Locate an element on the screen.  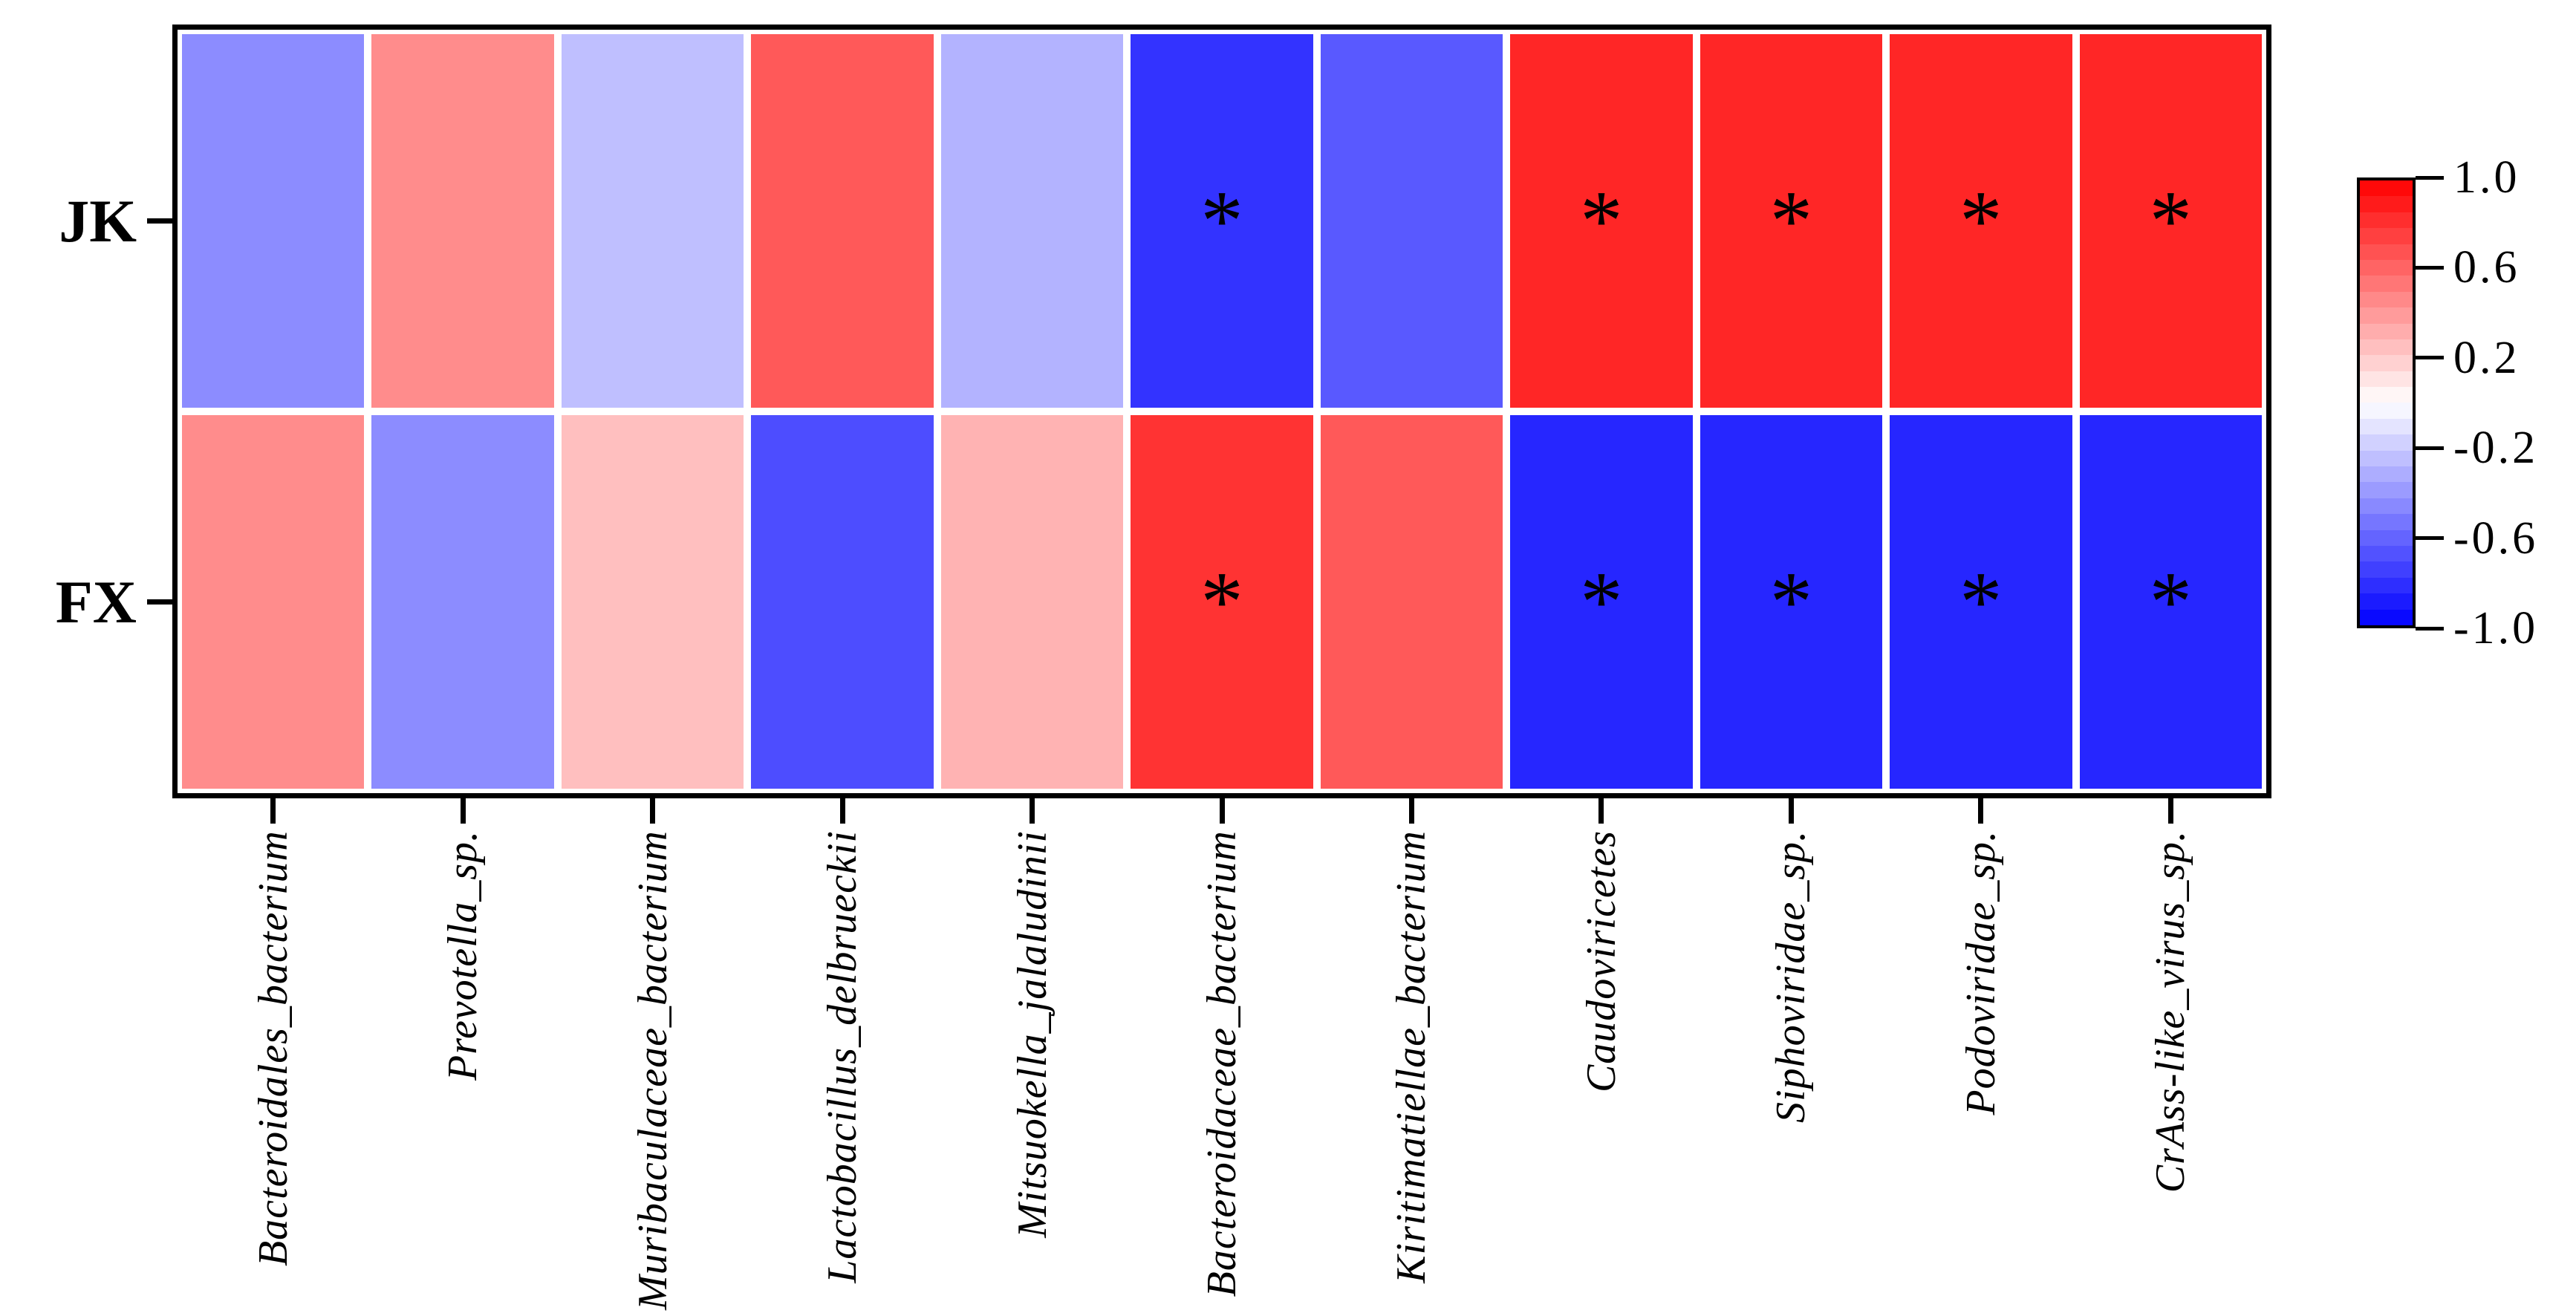
colorbar-gradient is located at coordinates (2386, 403).